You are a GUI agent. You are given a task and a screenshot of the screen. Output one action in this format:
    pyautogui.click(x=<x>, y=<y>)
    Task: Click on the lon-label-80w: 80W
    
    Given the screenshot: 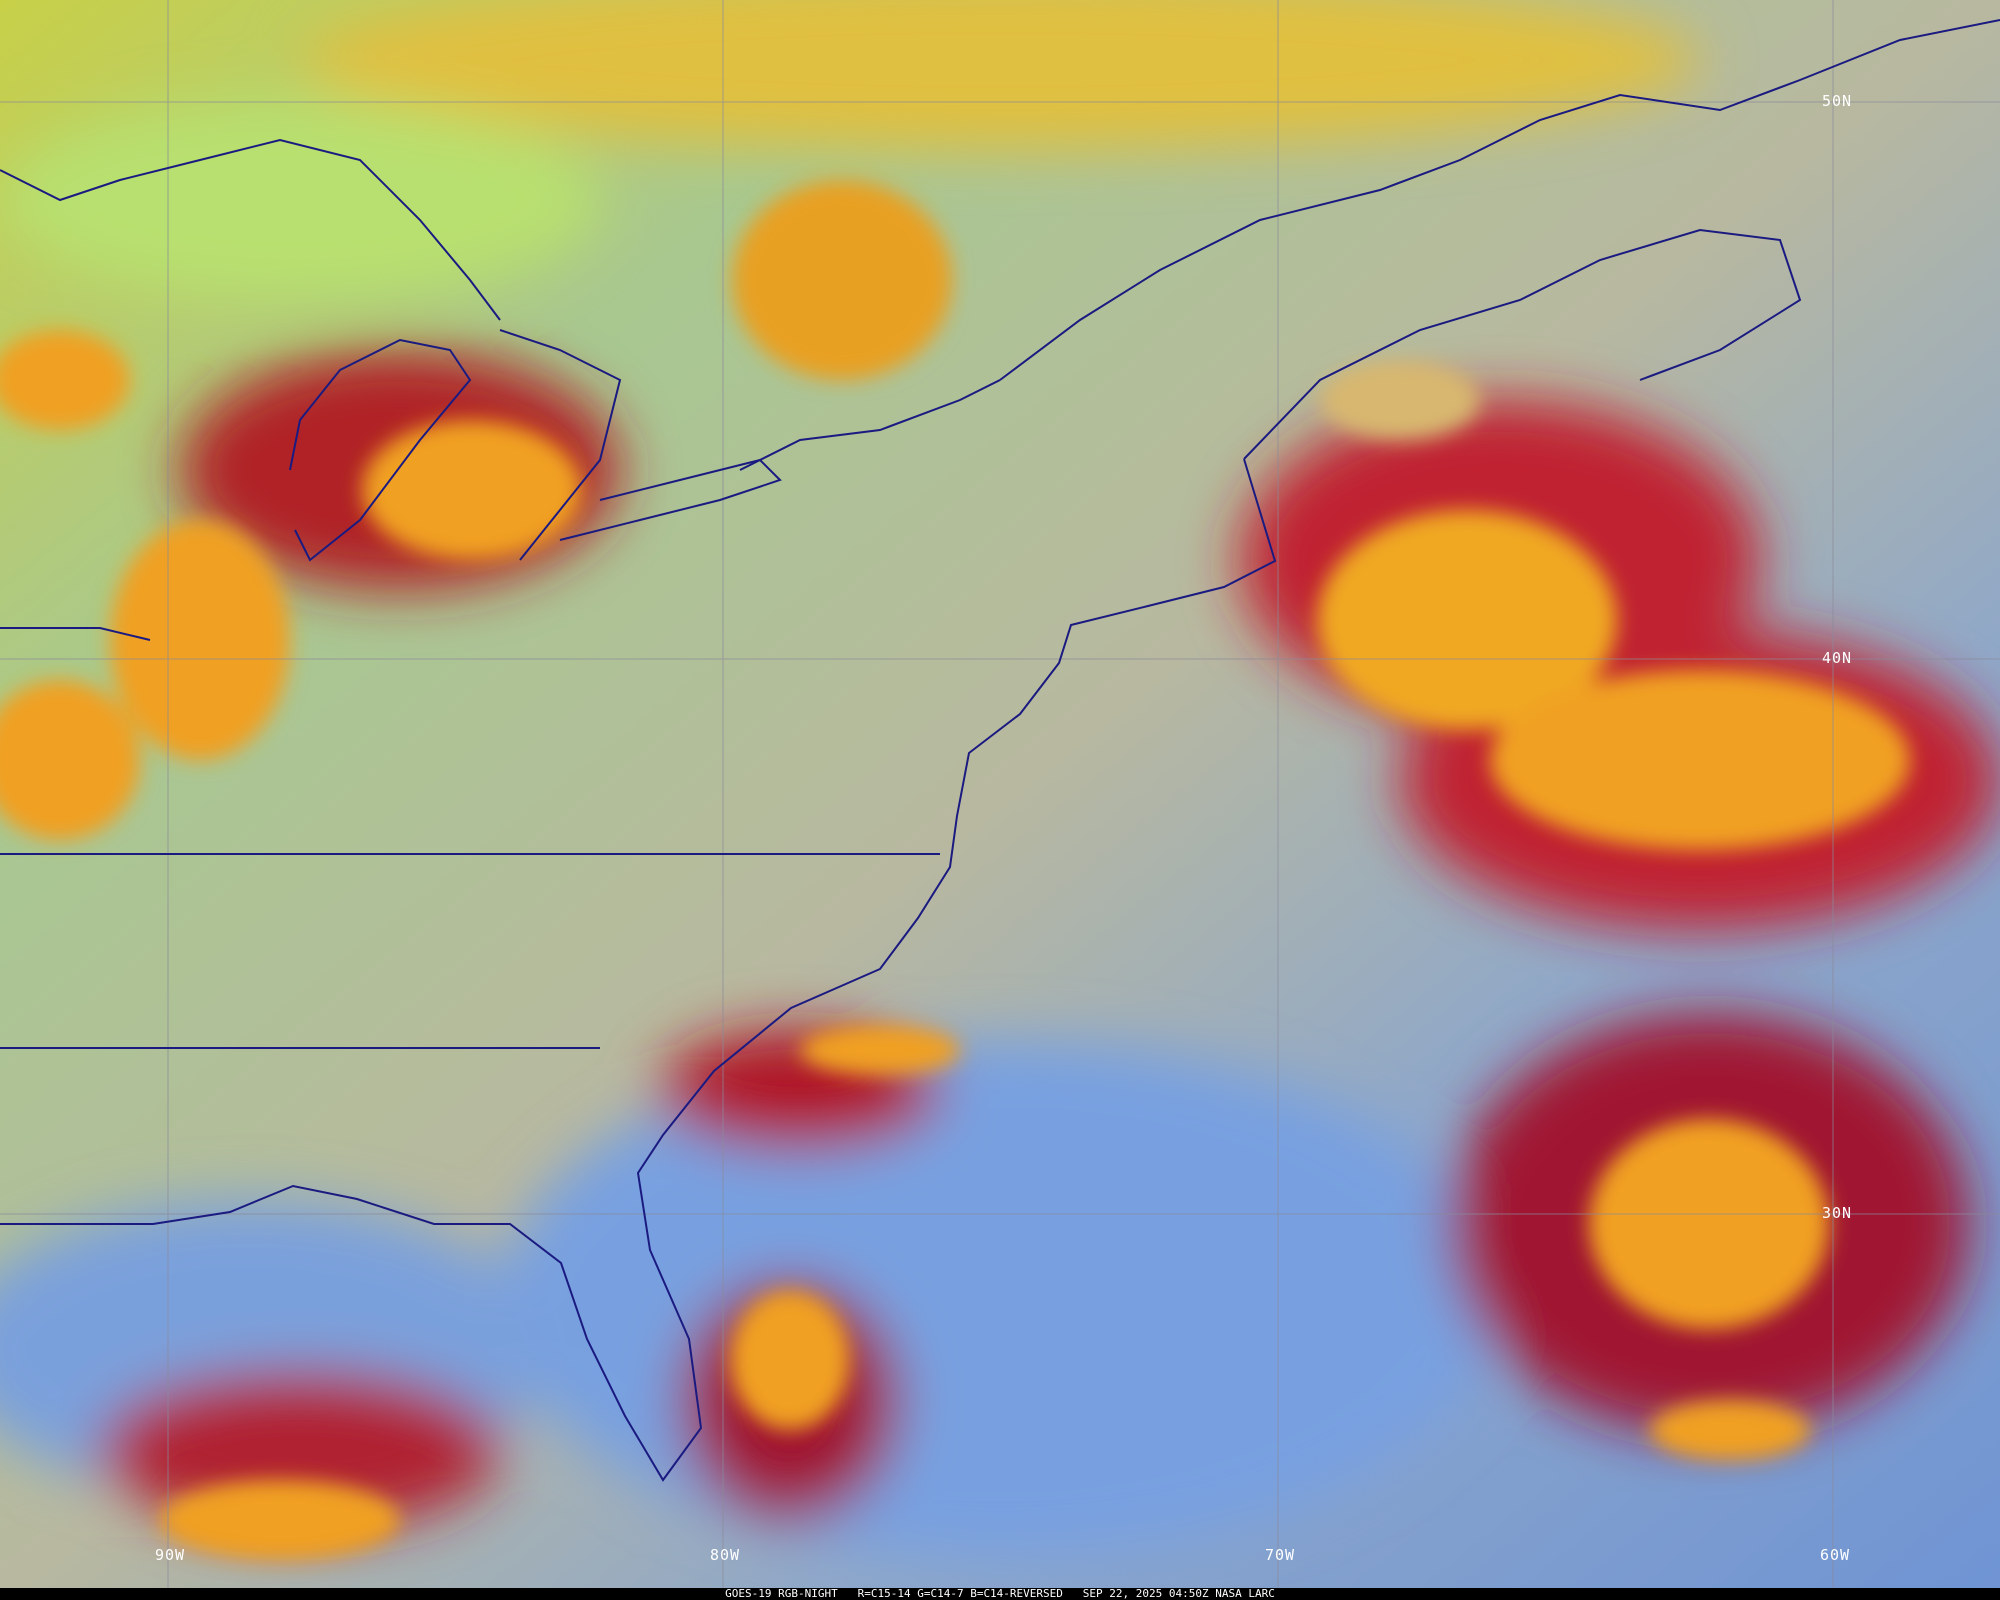 What is the action you would take?
    pyautogui.click(x=725, y=1555)
    